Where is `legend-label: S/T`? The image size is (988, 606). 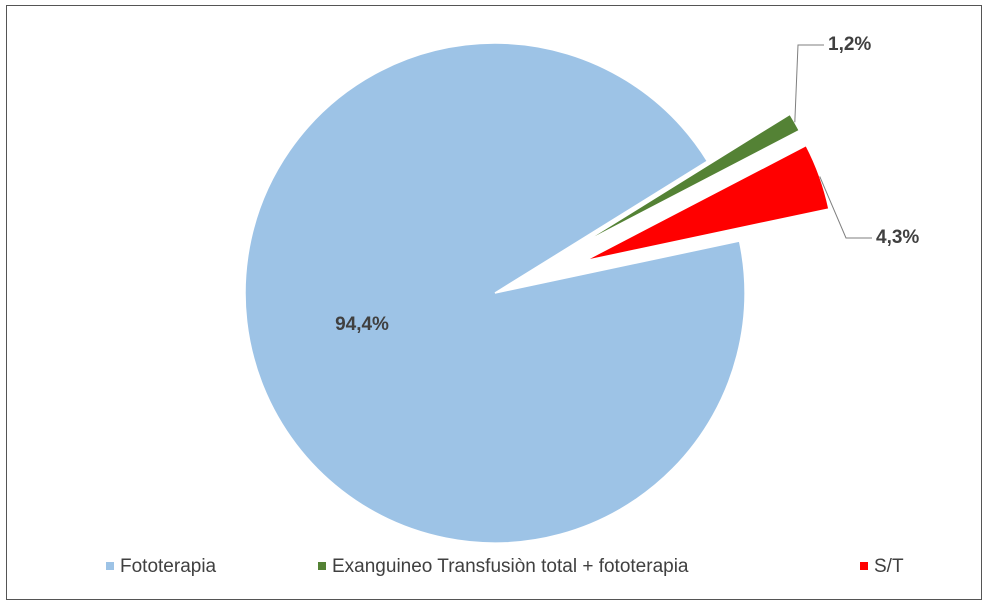
legend-label: S/T is located at coordinates (889, 566).